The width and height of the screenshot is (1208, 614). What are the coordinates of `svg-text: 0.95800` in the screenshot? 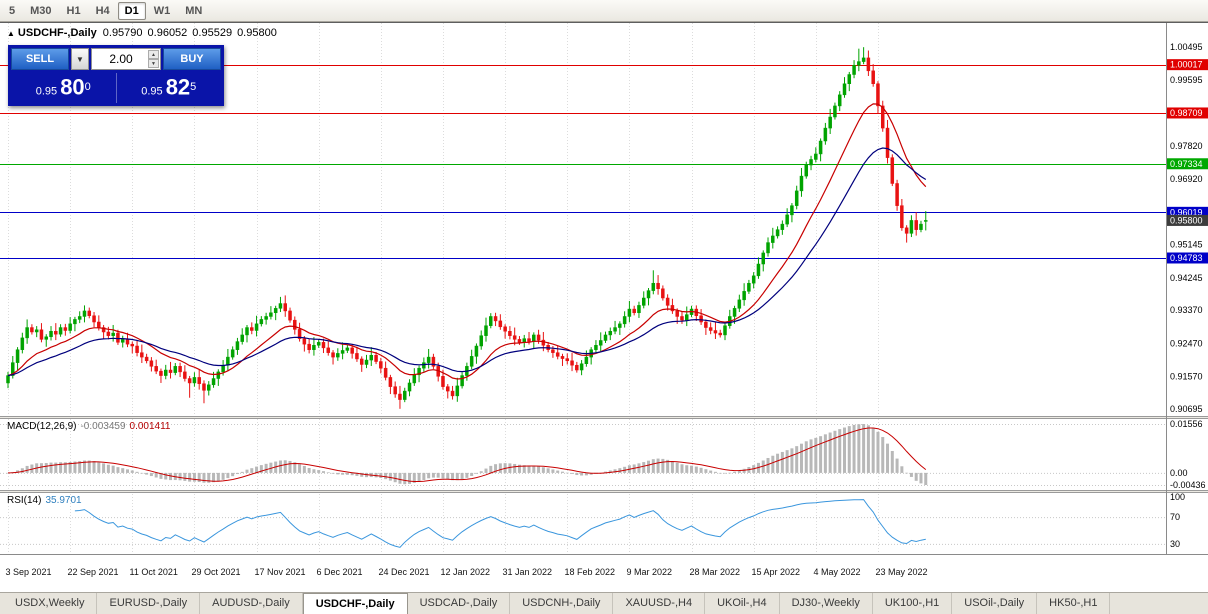 It's located at (1186, 220).